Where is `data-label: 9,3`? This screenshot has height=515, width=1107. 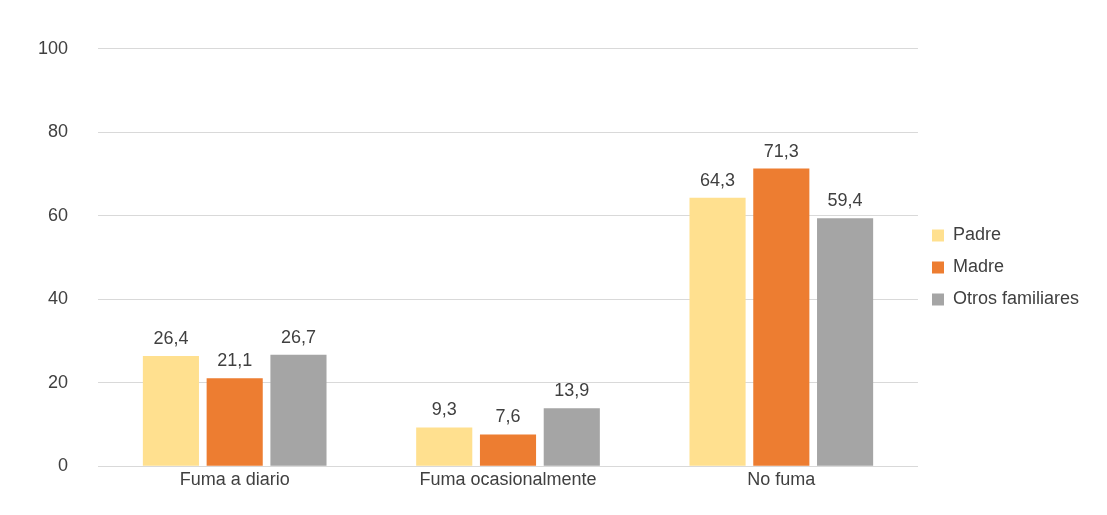 data-label: 9,3 is located at coordinates (444, 409).